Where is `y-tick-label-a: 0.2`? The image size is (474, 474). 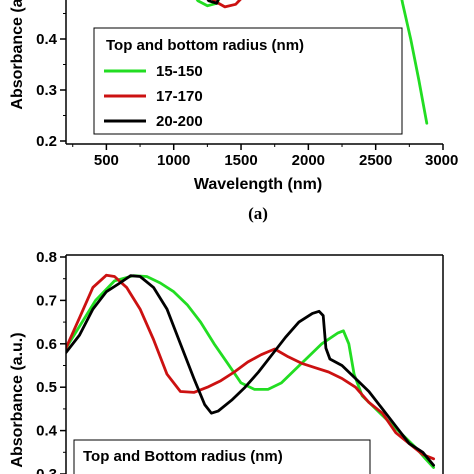 y-tick-label-a: 0.2 is located at coordinates (46, 141).